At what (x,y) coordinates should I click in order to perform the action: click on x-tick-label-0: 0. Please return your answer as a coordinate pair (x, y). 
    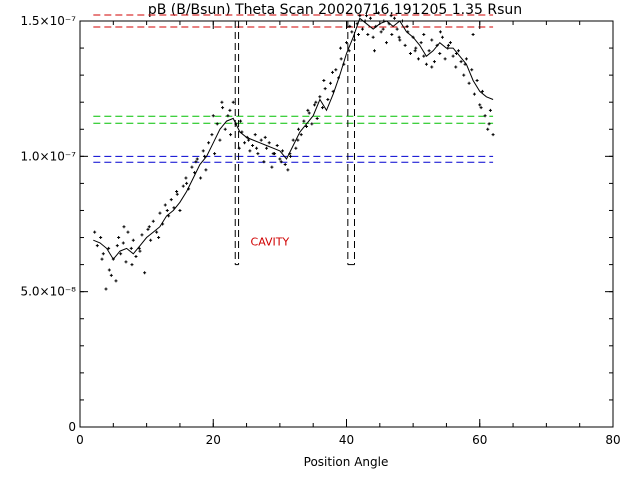
    Looking at the image, I should click on (80, 440).